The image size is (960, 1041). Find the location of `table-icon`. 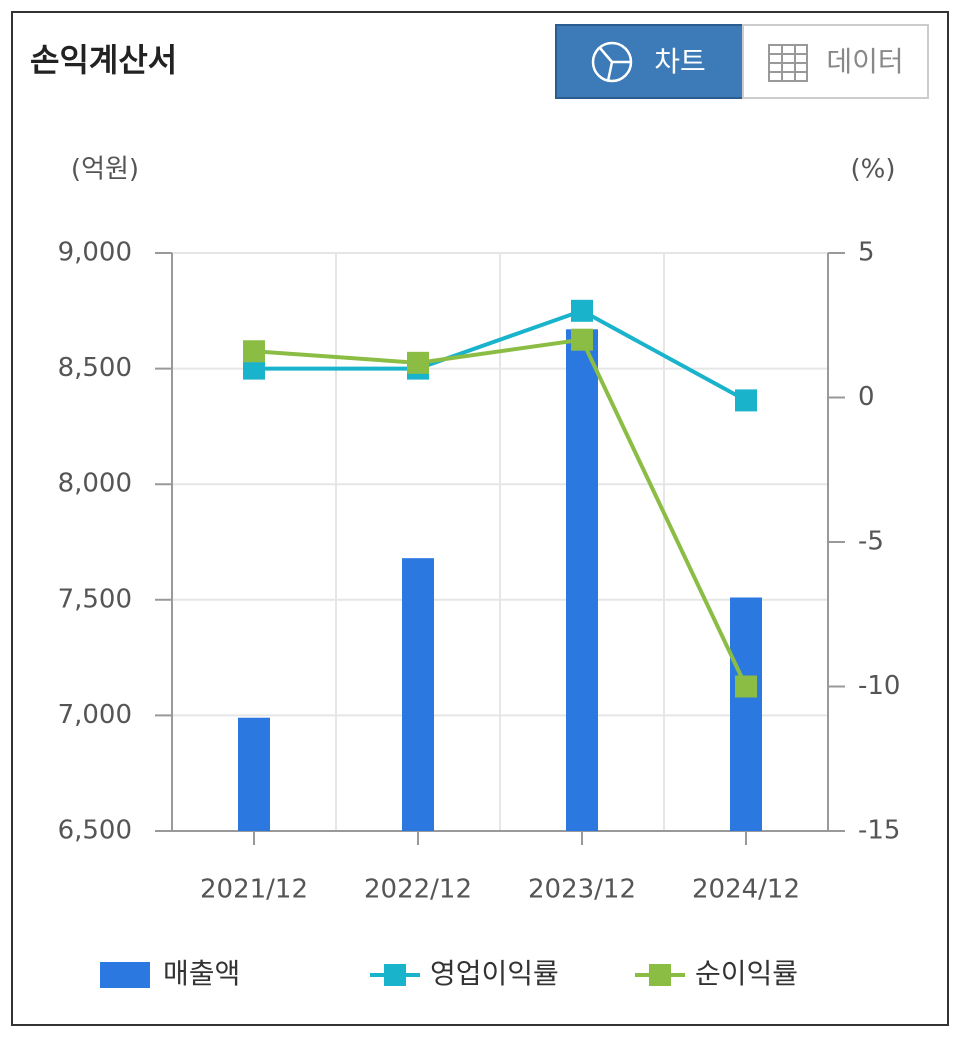

table-icon is located at coordinates (788, 63).